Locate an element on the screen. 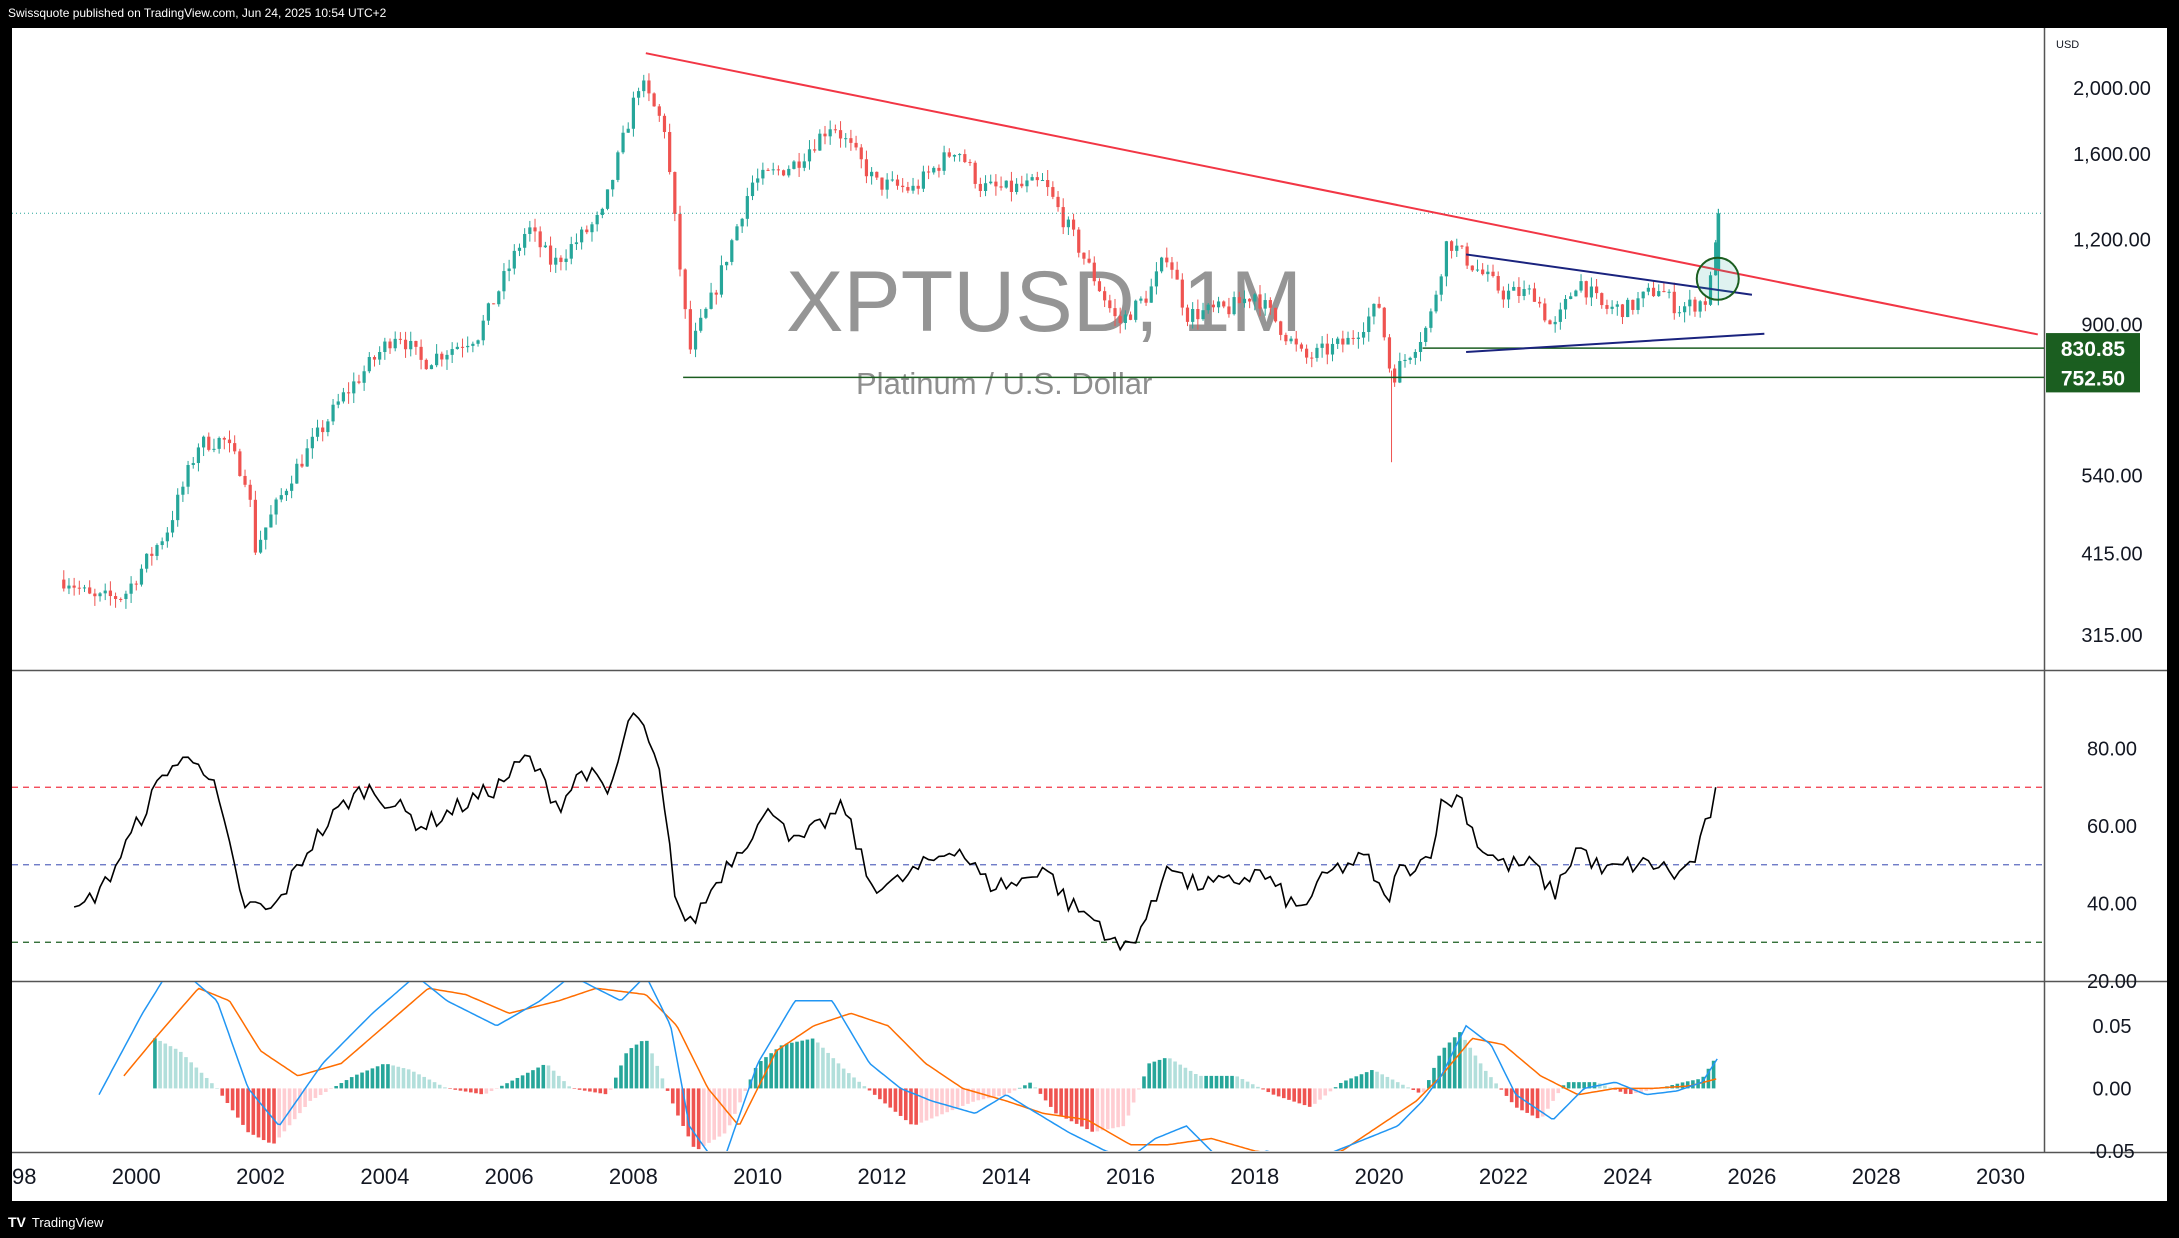  symbol-description-watermark: Platinum / U.S. Dollar is located at coordinates (1004, 383).